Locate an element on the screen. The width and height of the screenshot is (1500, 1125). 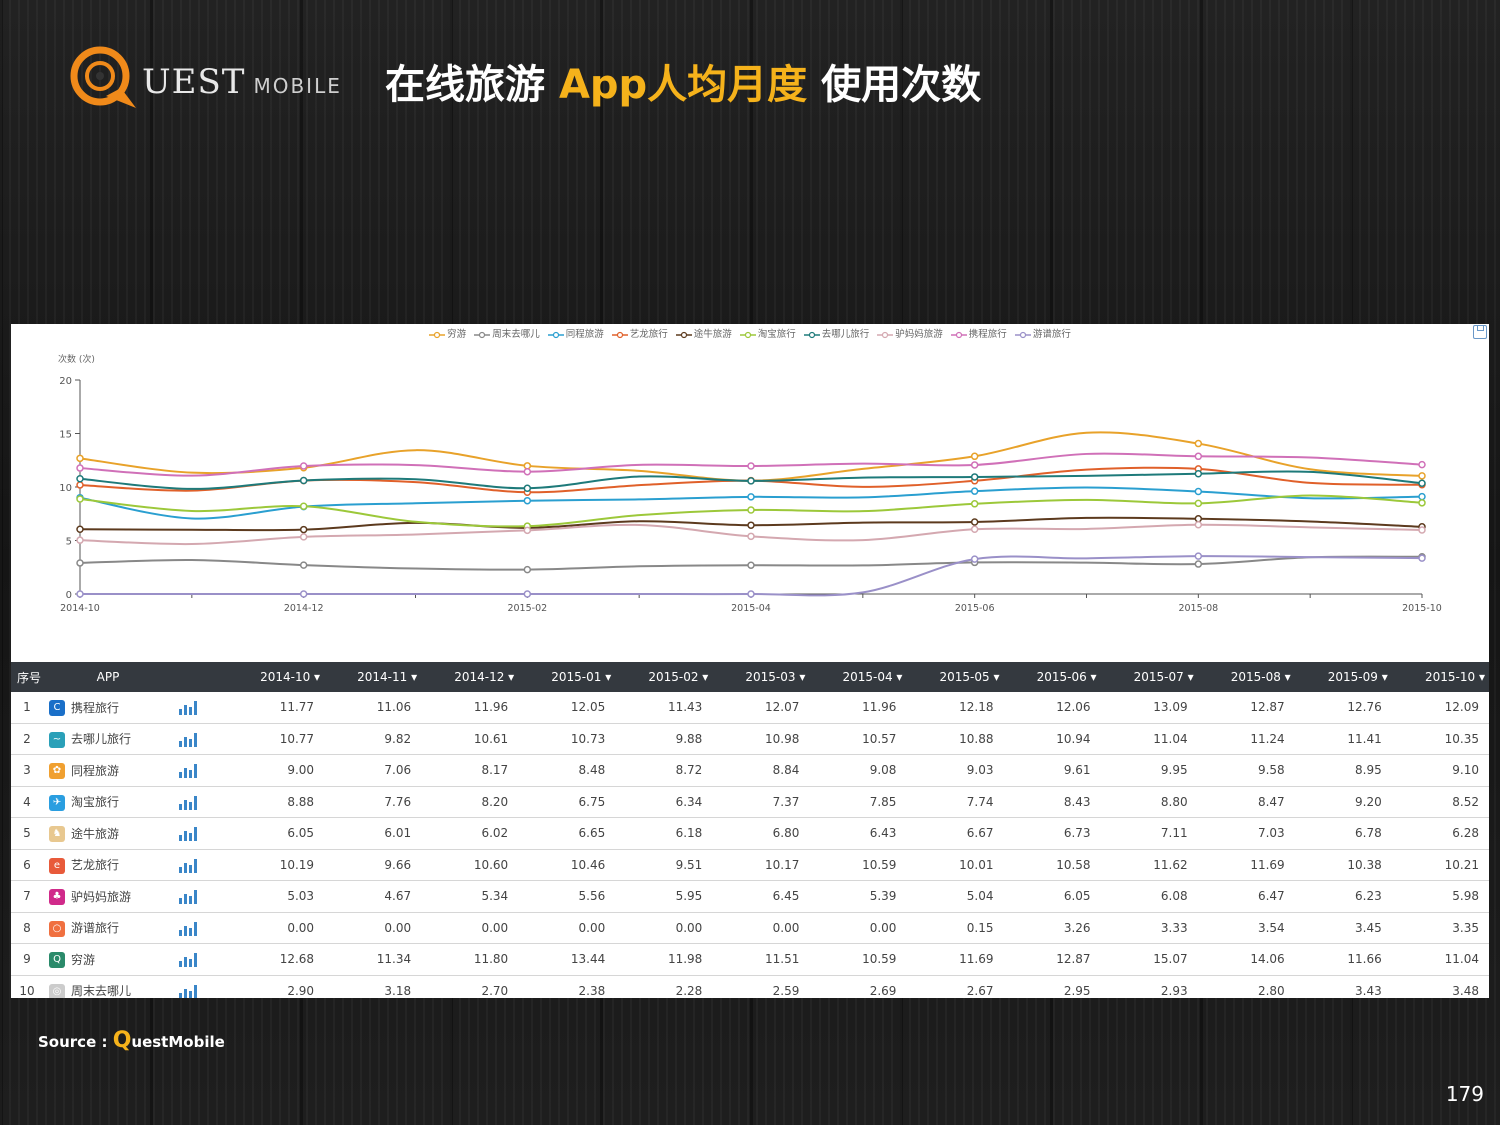
value-cell: 7.37 is located at coordinates (761, 802).